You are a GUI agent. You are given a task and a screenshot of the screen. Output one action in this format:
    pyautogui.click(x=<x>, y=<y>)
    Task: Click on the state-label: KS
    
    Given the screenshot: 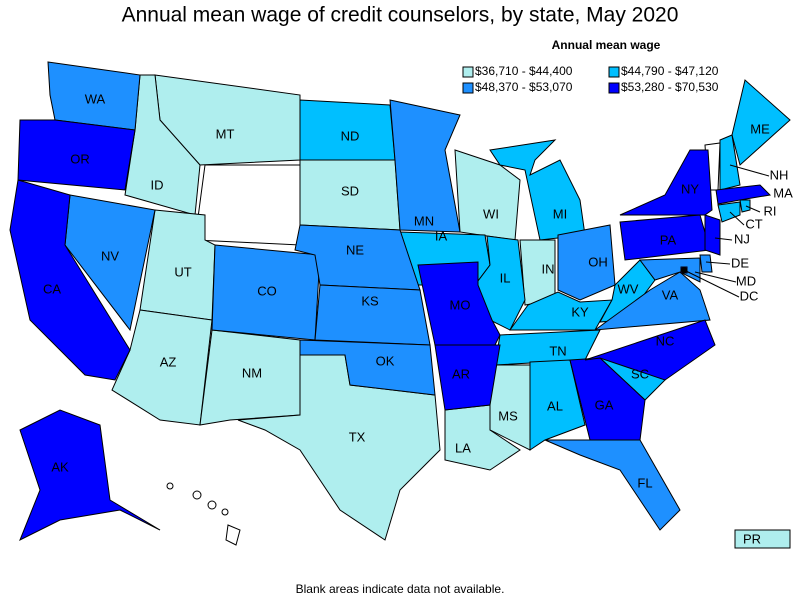 What is the action you would take?
    pyautogui.click(x=370, y=300)
    